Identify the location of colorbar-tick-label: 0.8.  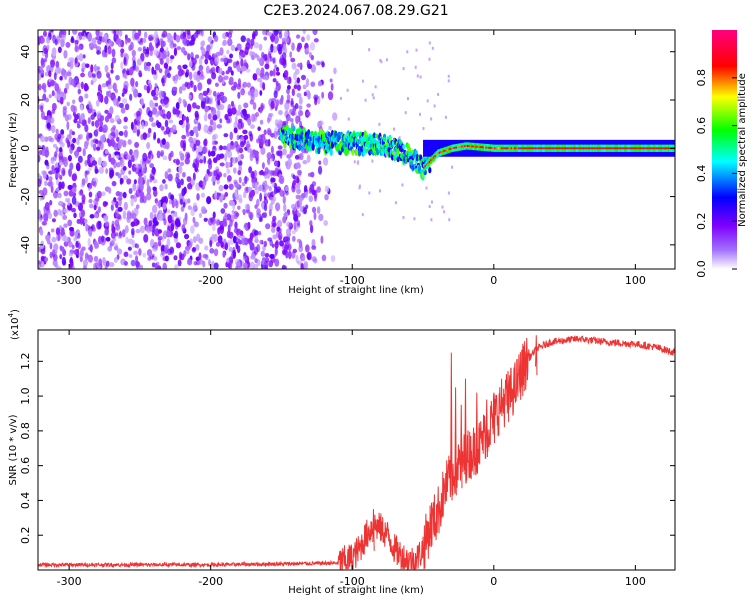
(701, 78).